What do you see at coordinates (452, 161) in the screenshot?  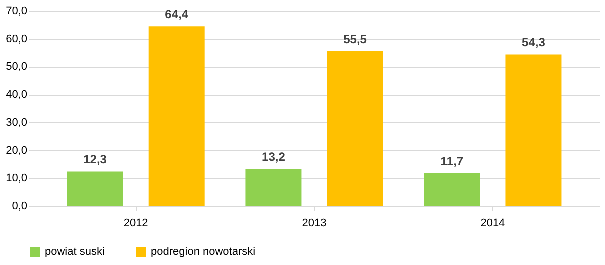 I see `data-label: 11,7` at bounding box center [452, 161].